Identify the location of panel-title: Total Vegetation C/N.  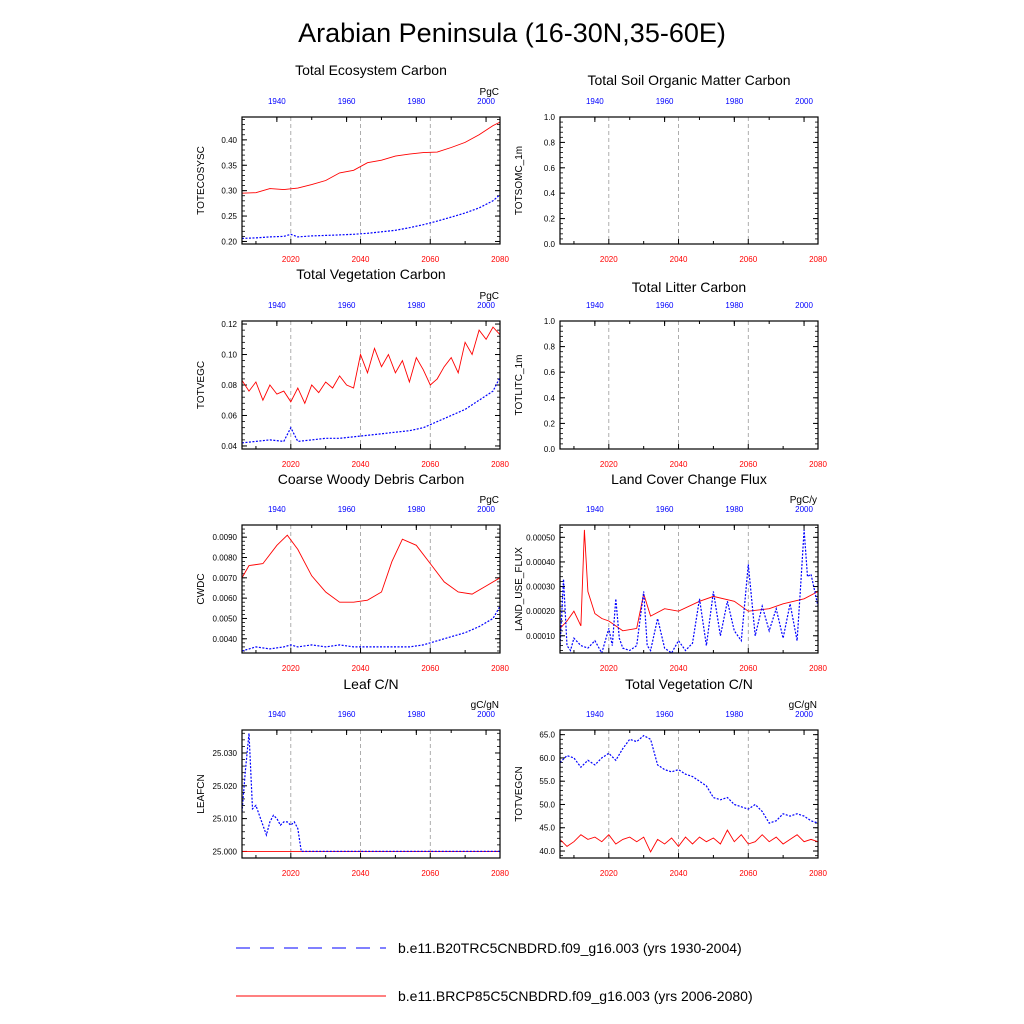
(689, 684).